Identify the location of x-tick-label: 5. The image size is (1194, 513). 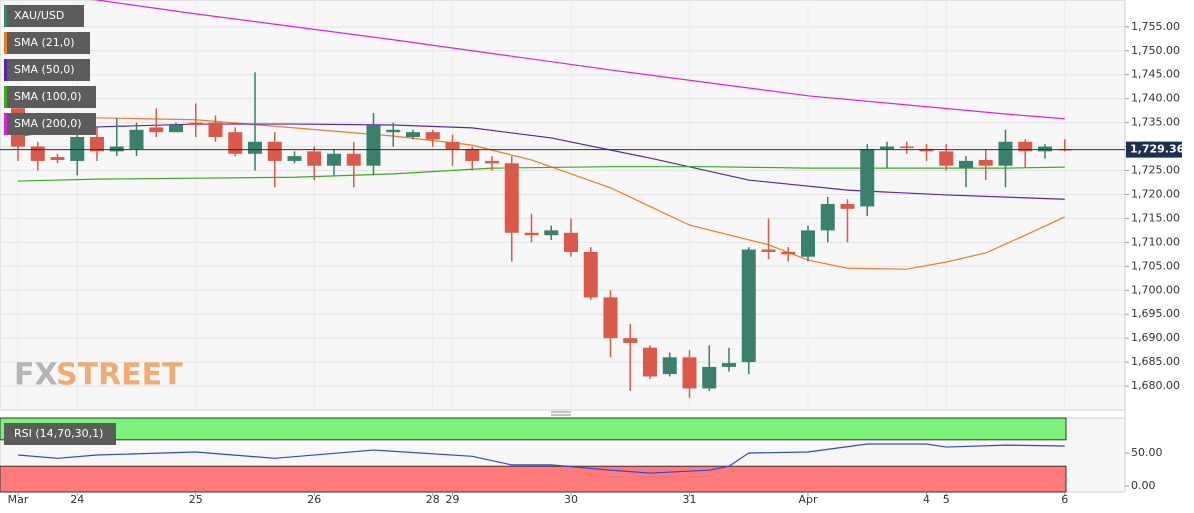
(946, 499).